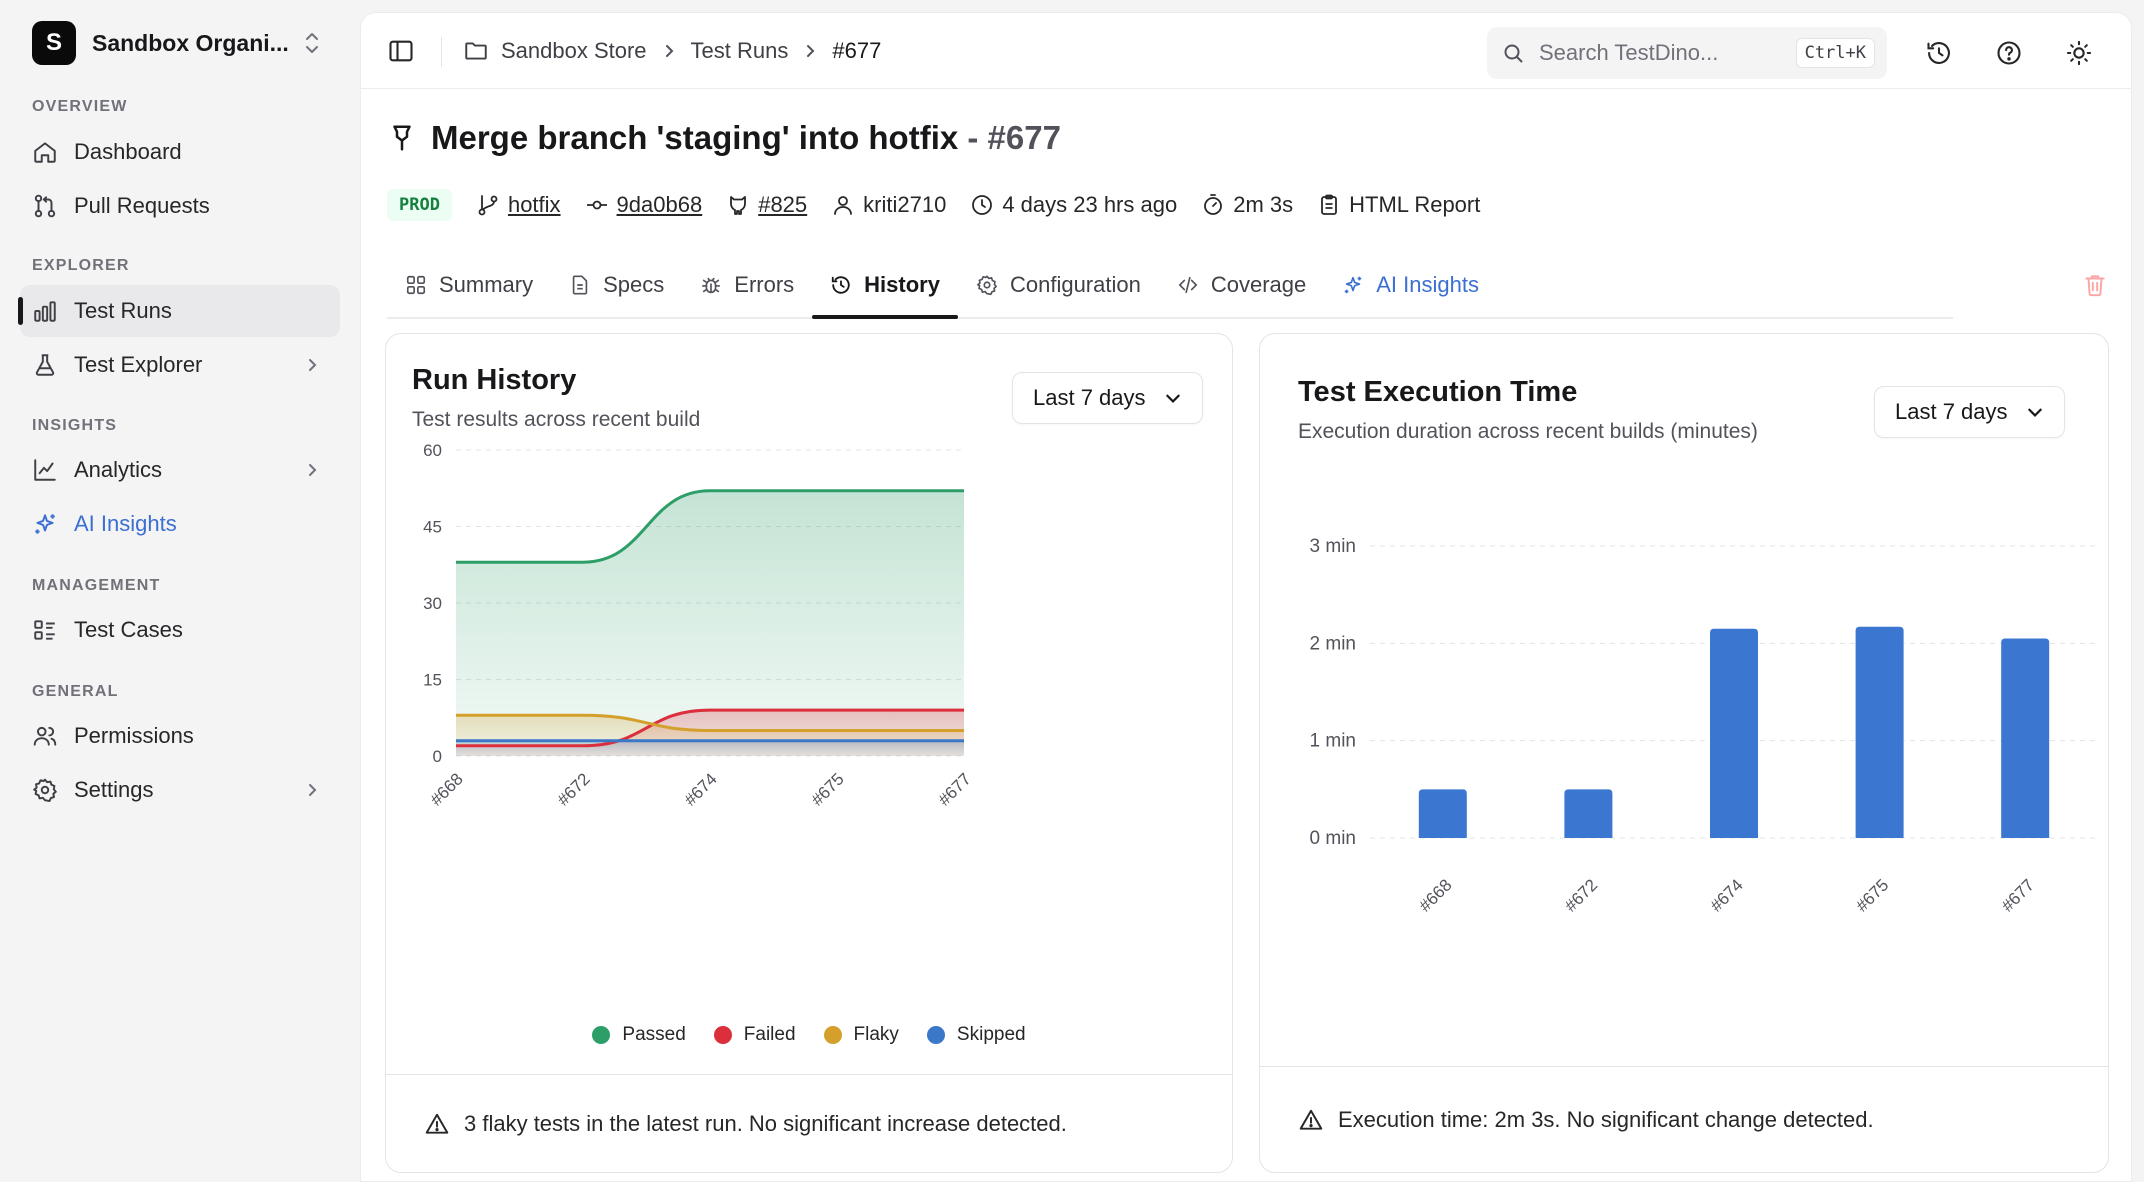 Image resolution: width=2144 pixels, height=1182 pixels. Describe the element at coordinates (739, 50) in the screenshot. I see `breadcrumb-test-runs: Test Runs` at that location.